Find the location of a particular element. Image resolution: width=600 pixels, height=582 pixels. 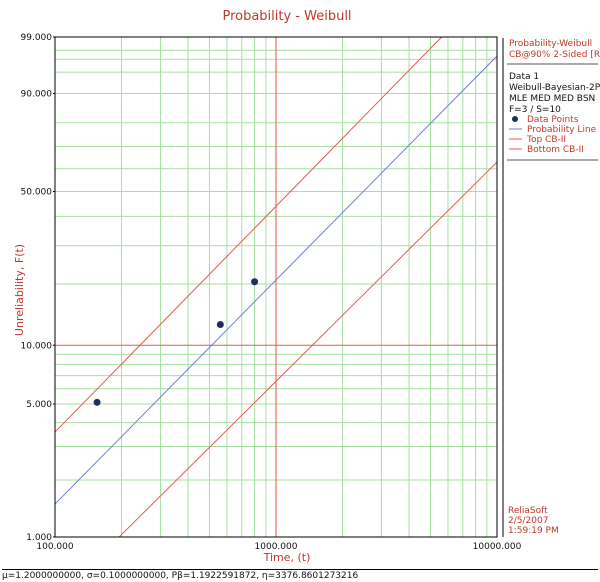

legend-entry-top-cb: Top CB-II is located at coordinates (546, 140).